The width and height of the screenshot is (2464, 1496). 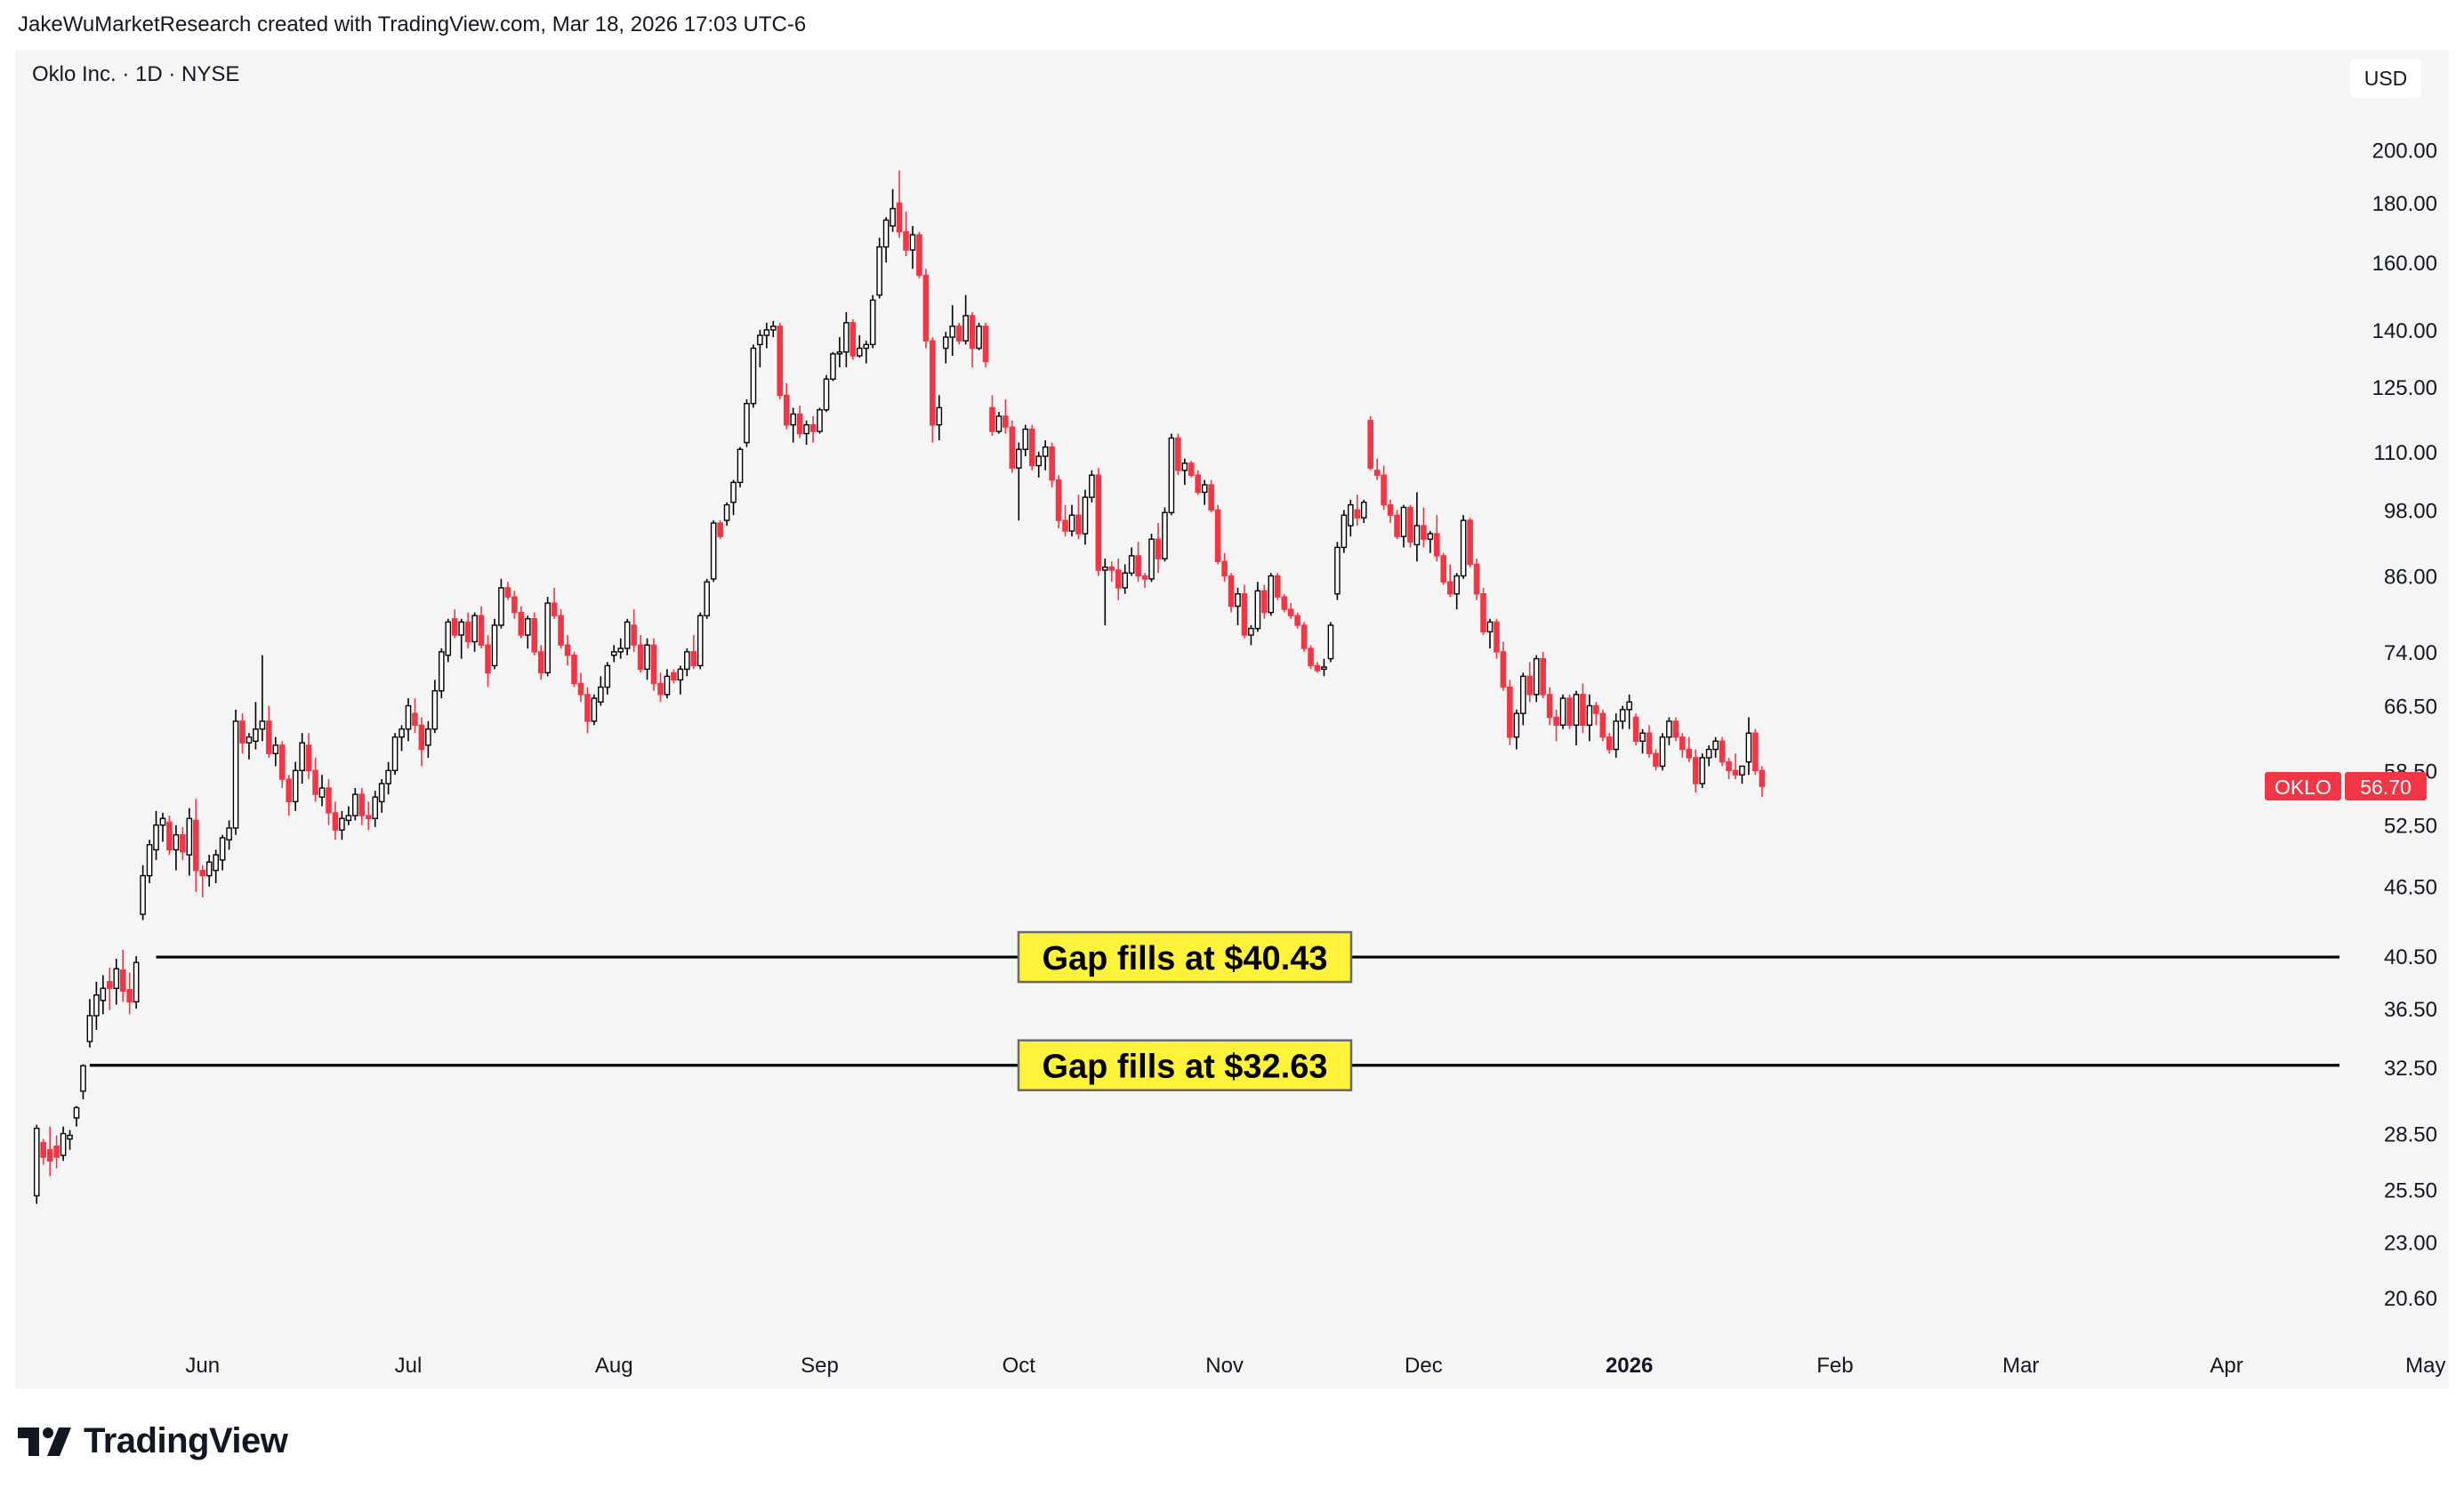 What do you see at coordinates (2410, 1243) in the screenshot?
I see `y-tick-label: 23.00` at bounding box center [2410, 1243].